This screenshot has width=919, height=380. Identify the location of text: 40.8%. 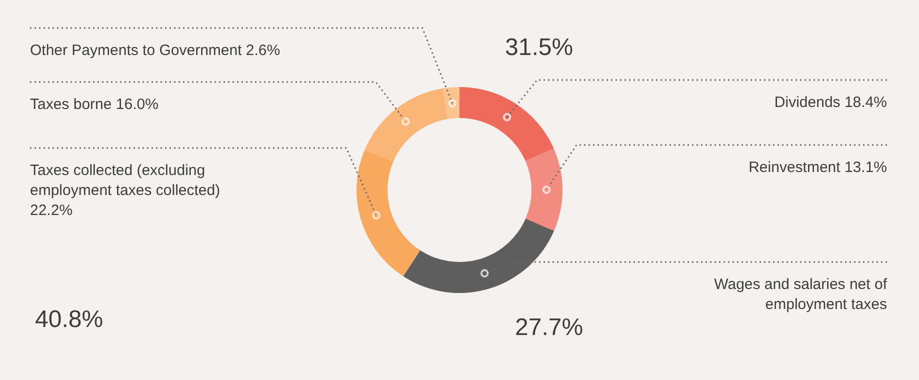
(69, 319).